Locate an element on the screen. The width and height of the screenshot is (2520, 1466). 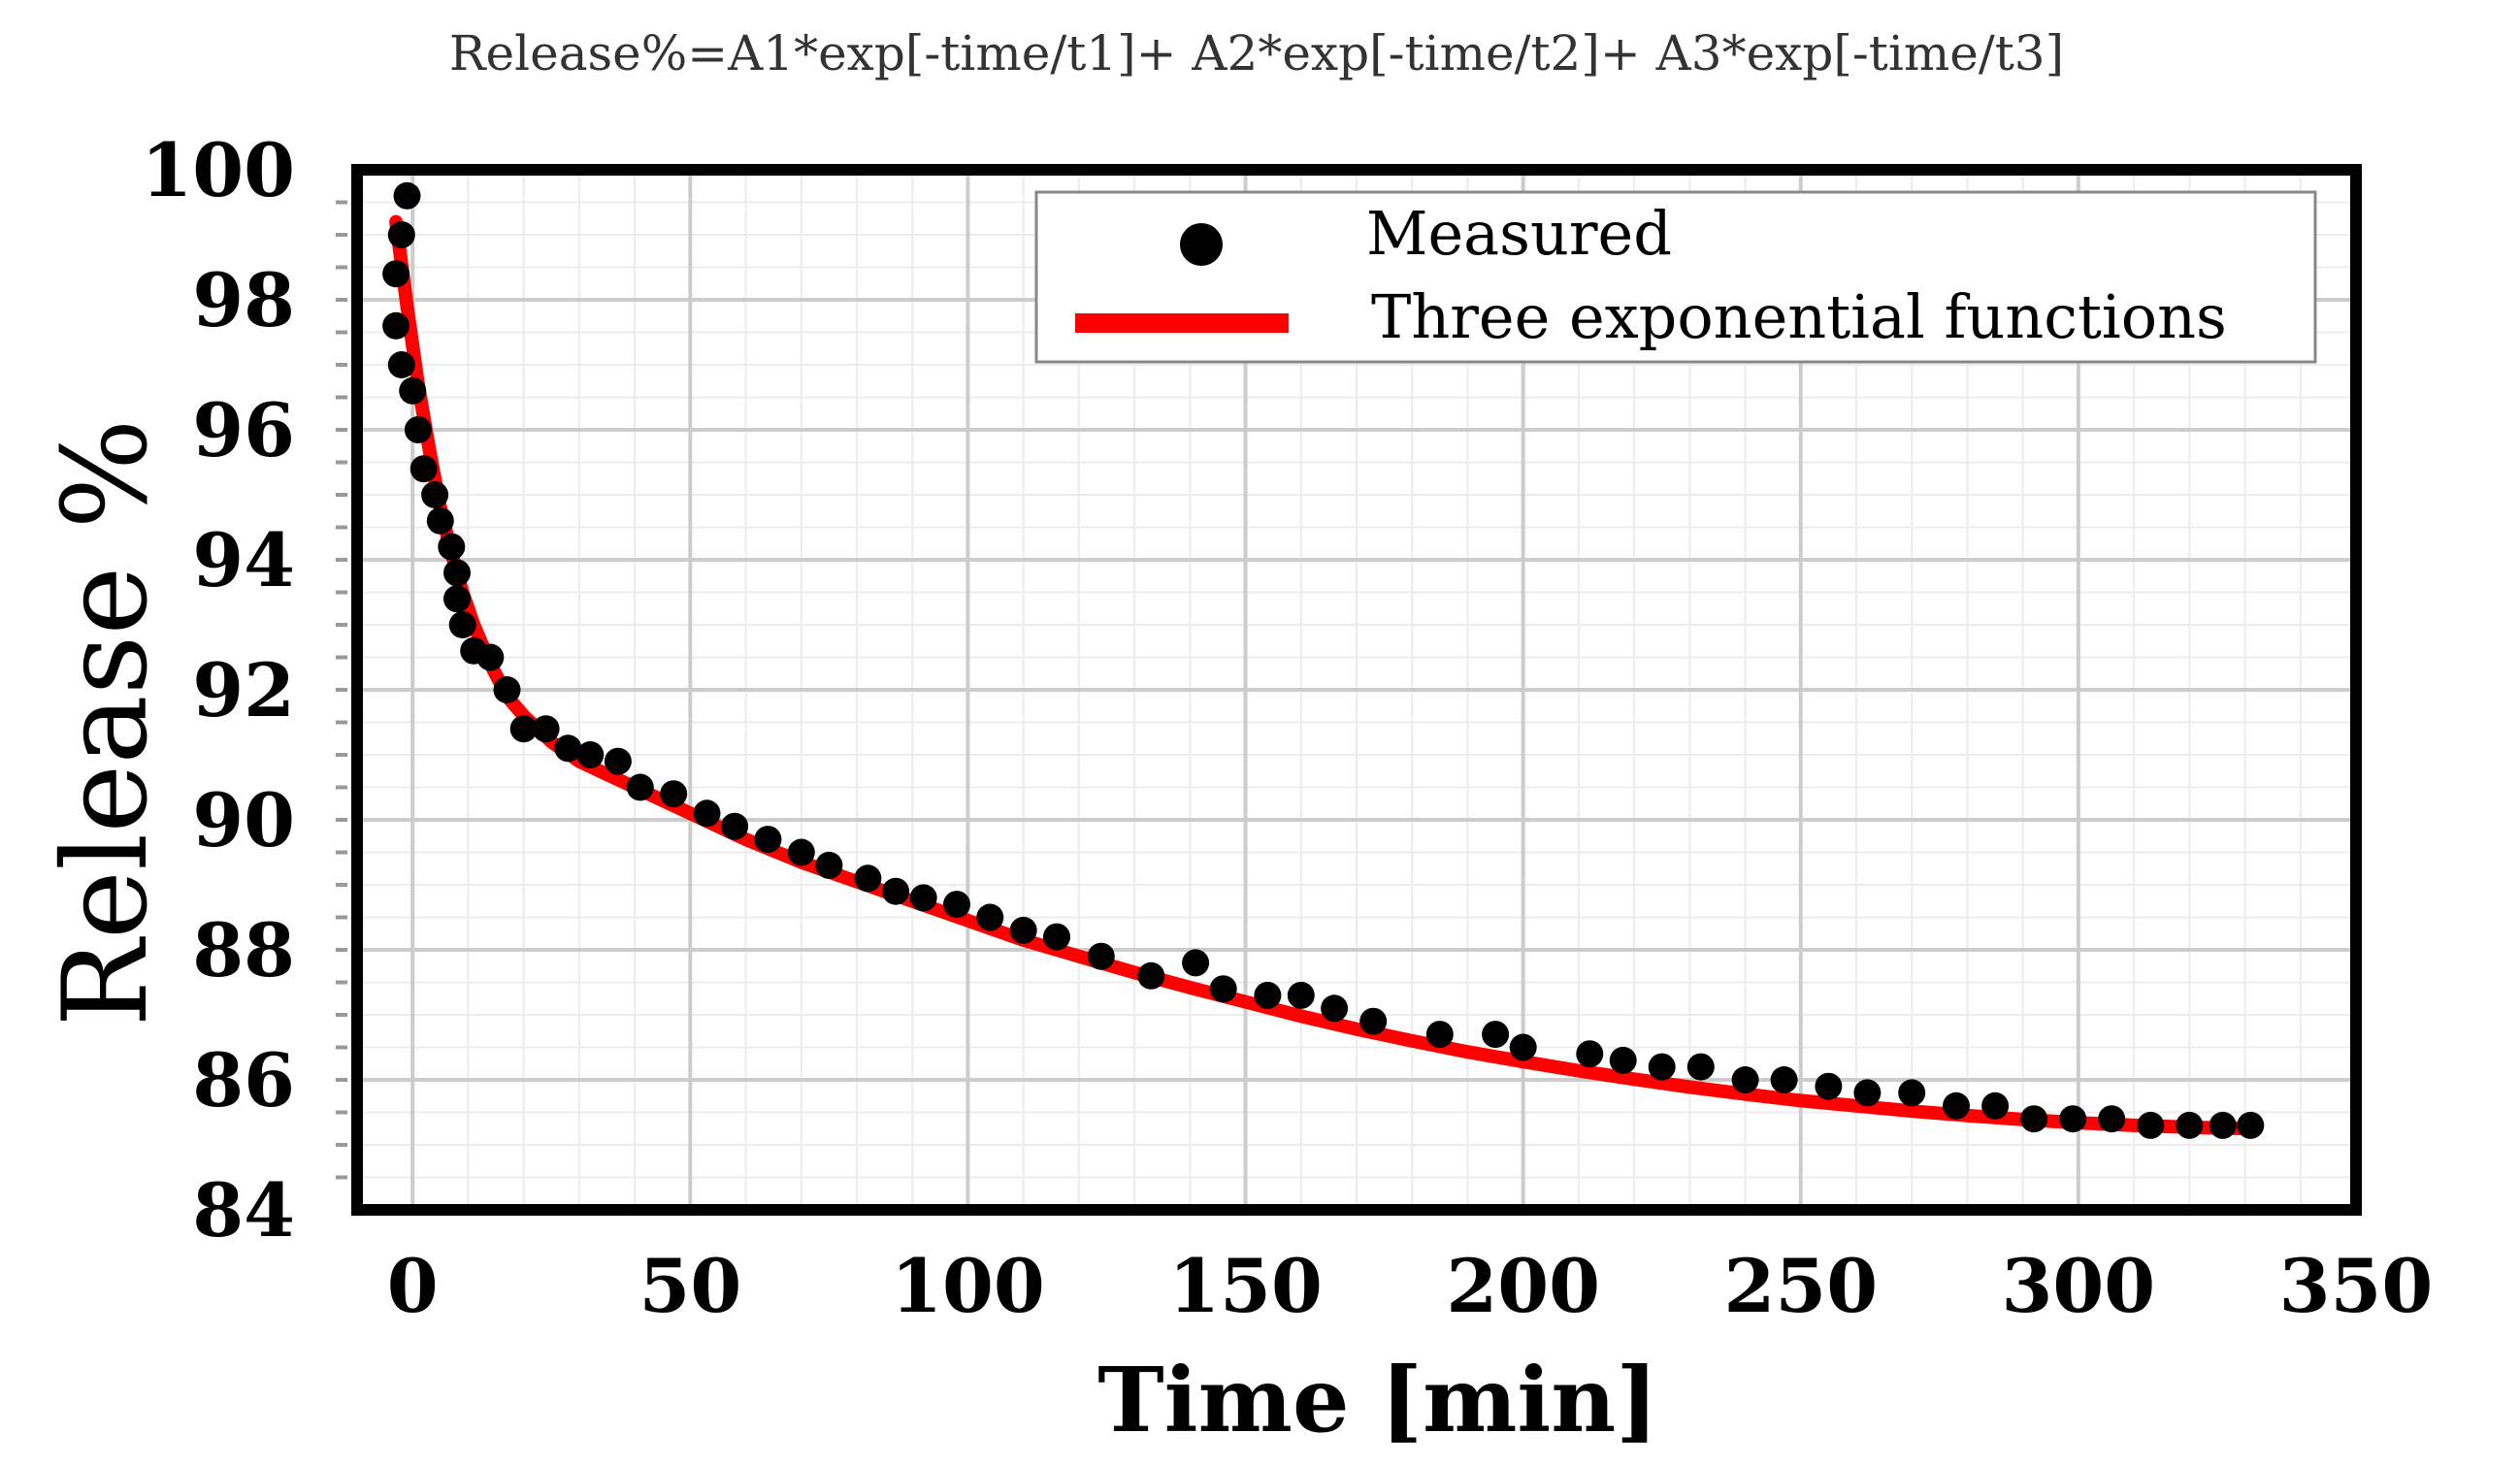
y-tick-label: 84 is located at coordinates (243, 1210).